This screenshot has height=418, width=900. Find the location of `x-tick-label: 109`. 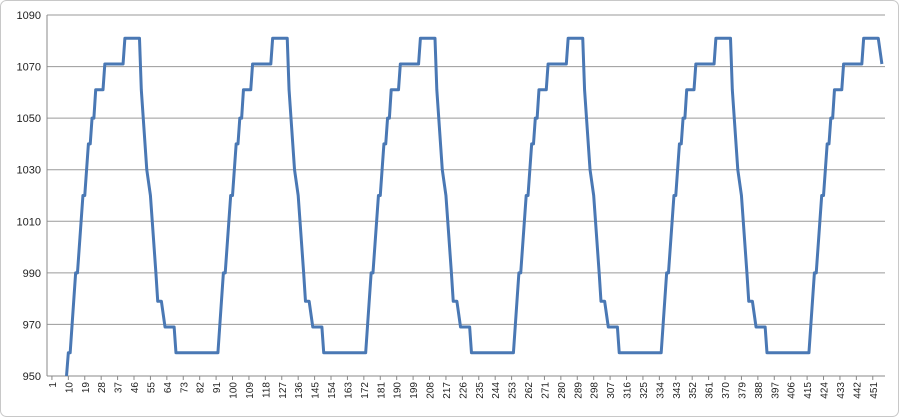

x-tick-label: 109 is located at coordinates (250, 390).